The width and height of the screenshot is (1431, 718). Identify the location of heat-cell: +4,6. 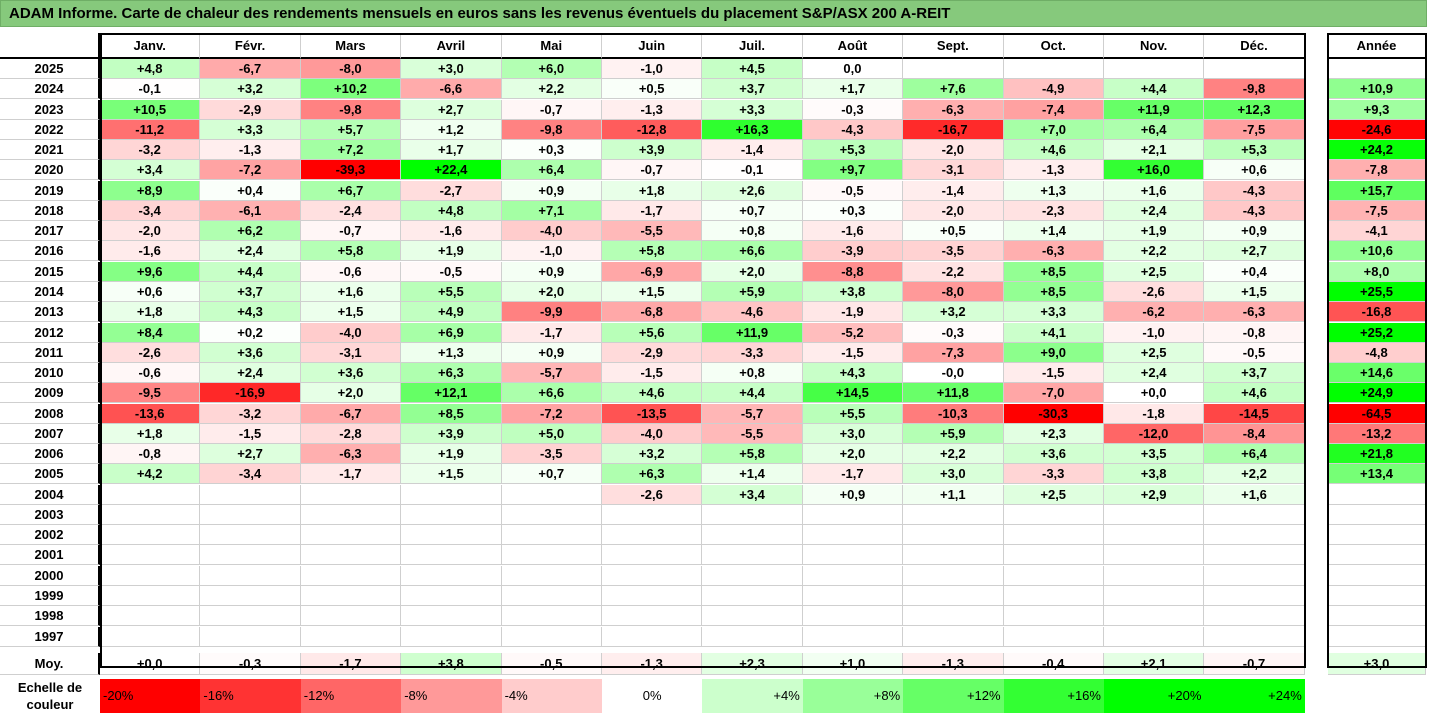
(652, 393).